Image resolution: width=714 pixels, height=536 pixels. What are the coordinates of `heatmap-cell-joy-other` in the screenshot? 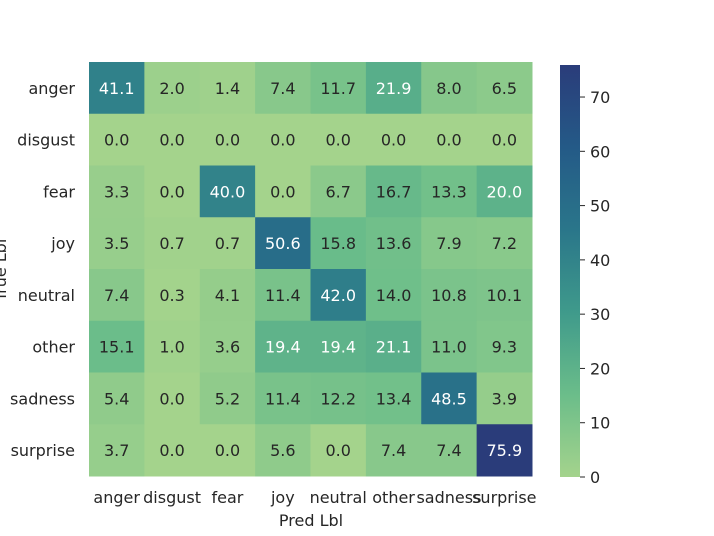 It's located at (393, 243).